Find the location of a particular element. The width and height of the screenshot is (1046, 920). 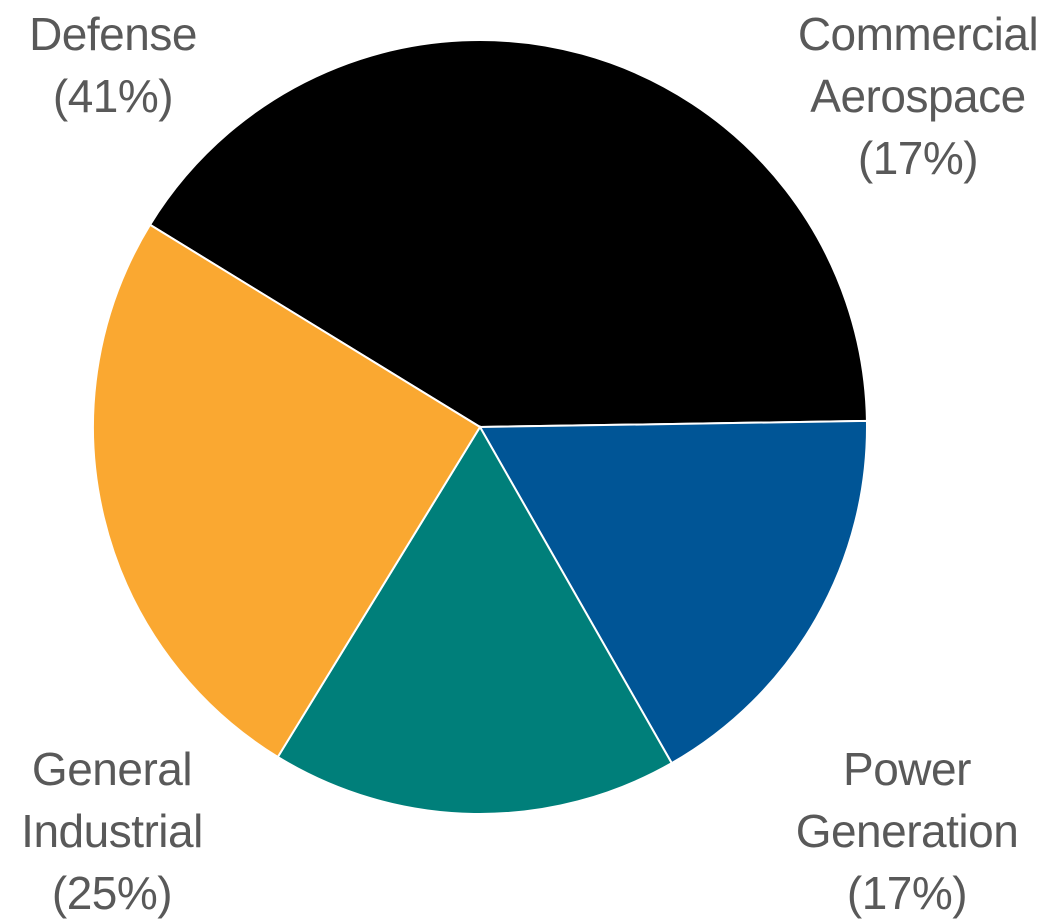

pie-slice-commercial is located at coordinates (673, 592).